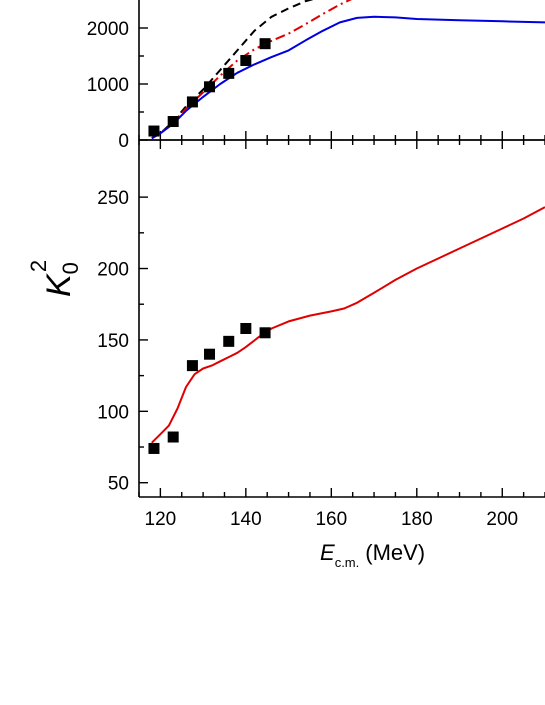 Image resolution: width=545 pixels, height=705 pixels. Describe the element at coordinates (395, 552) in the screenshot. I see `x-axis-title-unit: (MeV)` at that location.